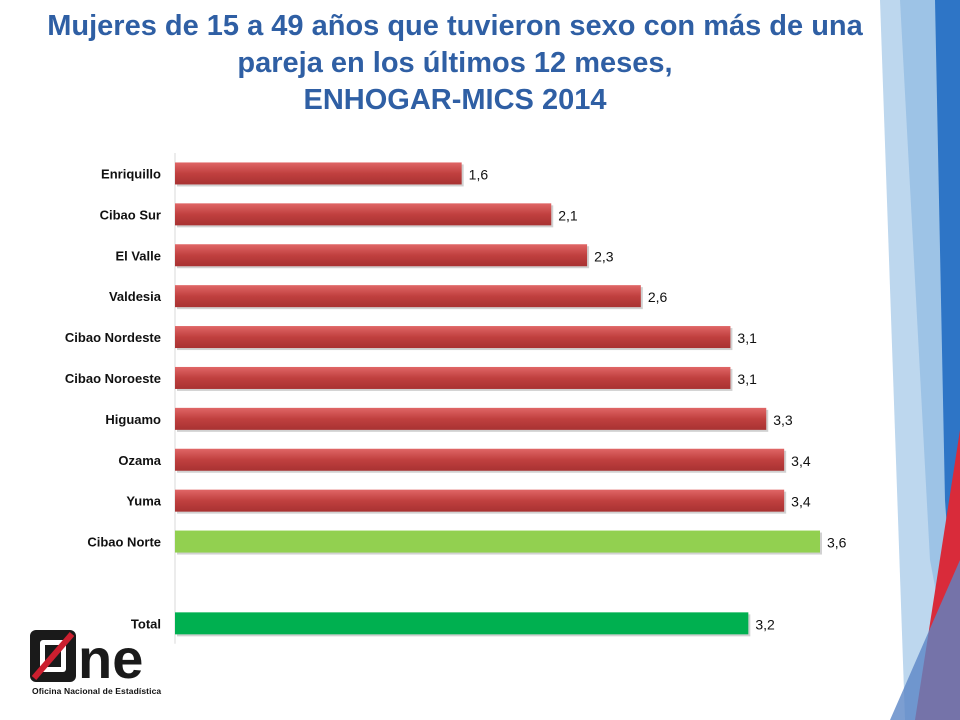 Image resolution: width=960 pixels, height=720 pixels. I want to click on data-label: 3,2, so click(765, 624).